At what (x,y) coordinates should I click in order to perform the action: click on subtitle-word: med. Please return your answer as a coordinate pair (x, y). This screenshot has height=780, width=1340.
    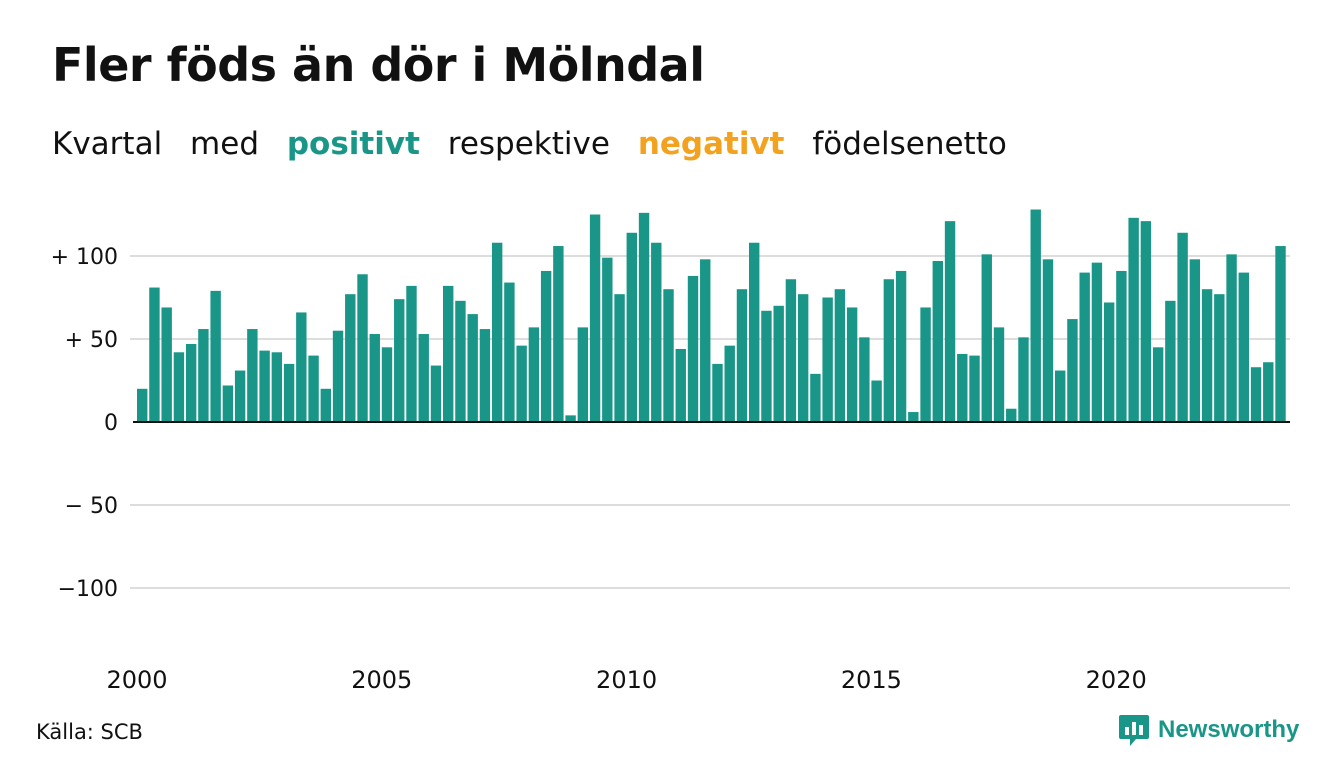
    Looking at the image, I should click on (224, 144).